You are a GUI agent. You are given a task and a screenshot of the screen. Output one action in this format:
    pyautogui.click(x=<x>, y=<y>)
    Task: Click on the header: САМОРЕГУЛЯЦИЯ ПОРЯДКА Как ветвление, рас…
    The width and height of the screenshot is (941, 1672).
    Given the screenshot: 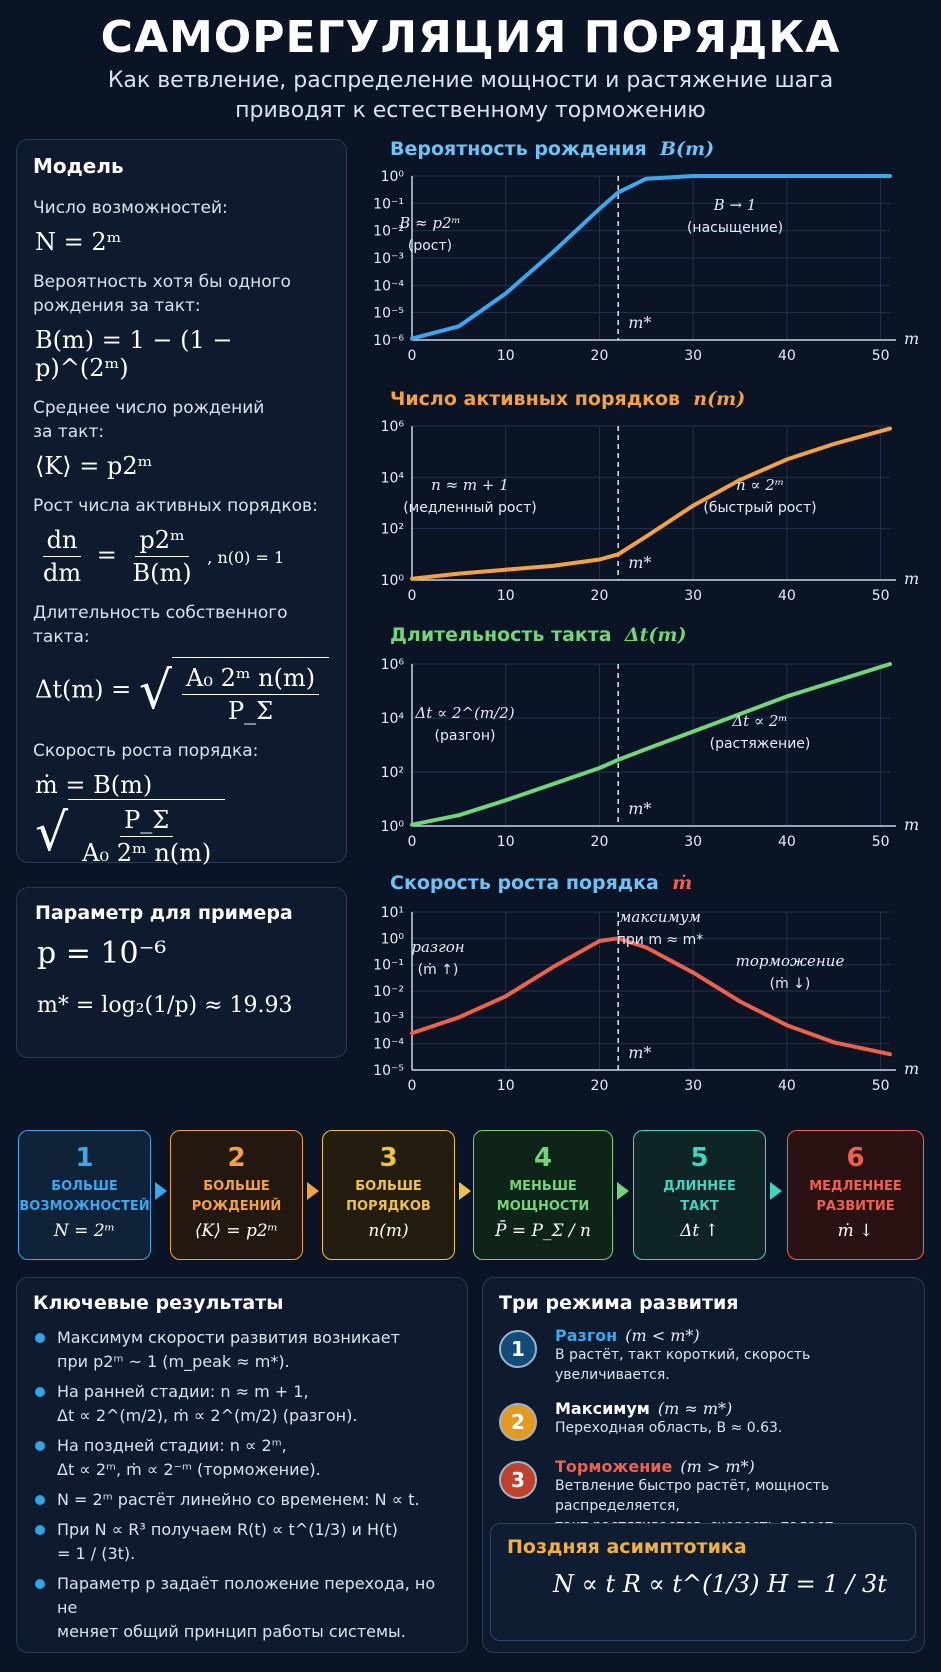 What is the action you would take?
    pyautogui.click(x=470, y=68)
    